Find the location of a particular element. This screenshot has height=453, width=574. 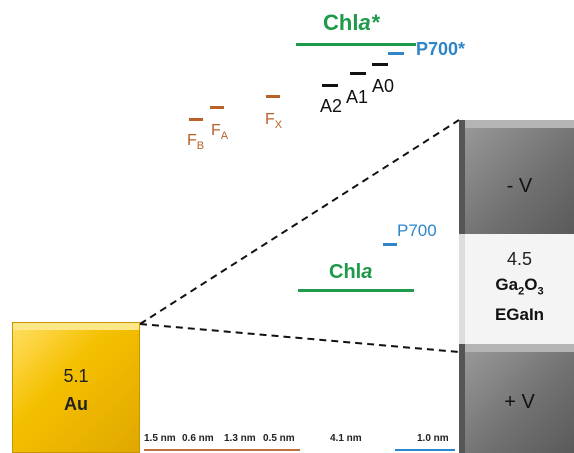

chla-label: Chla is located at coordinates (350, 272).